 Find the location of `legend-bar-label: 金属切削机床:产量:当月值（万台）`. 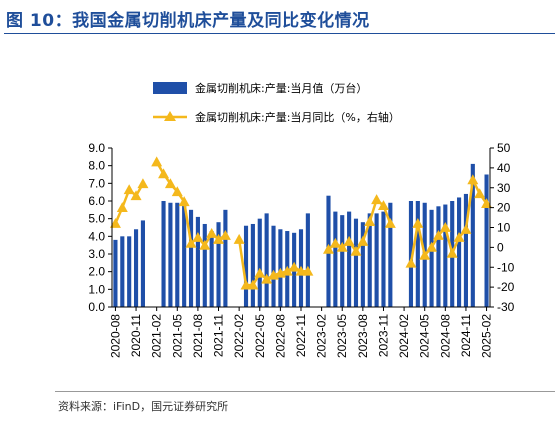

legend-bar-label: 金属切削机床:产量:当月值（万台） is located at coordinates (281, 88).